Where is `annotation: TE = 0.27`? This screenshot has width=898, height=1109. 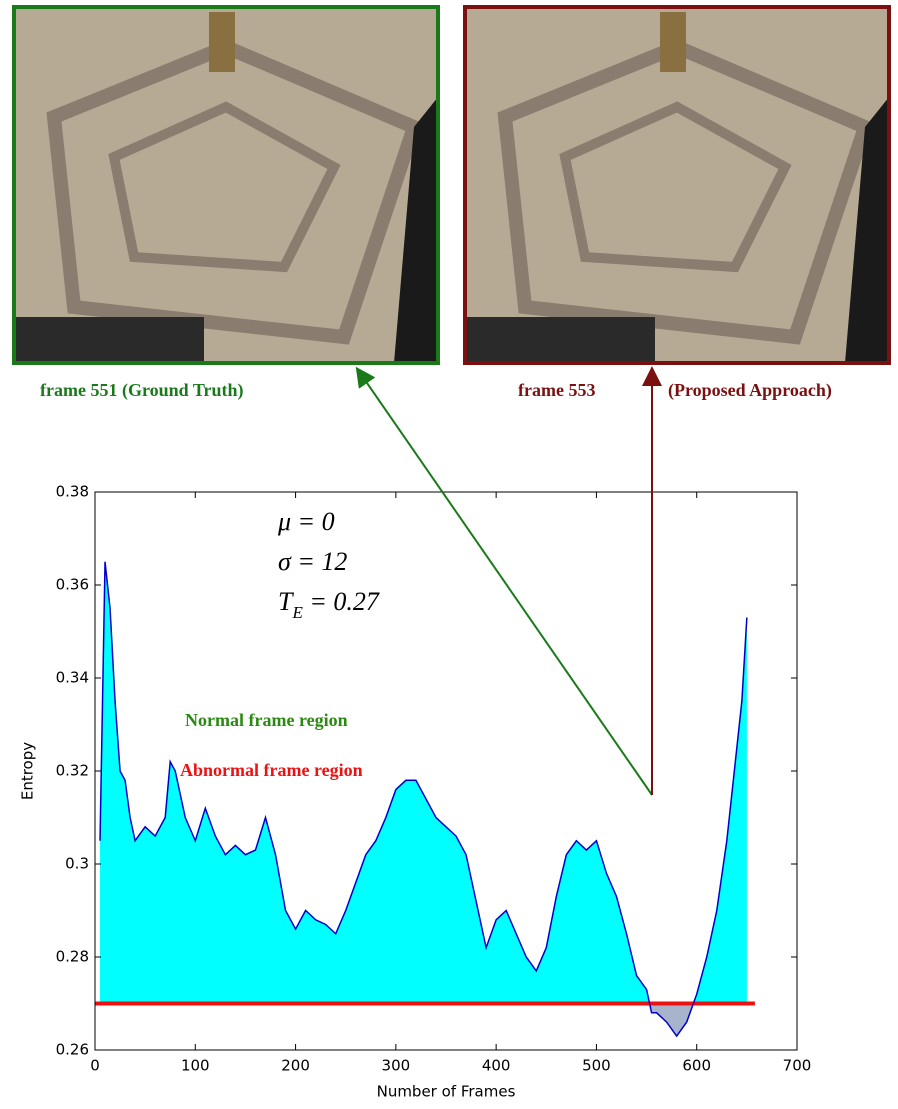
annotation: TE = 0.27 is located at coordinates (329, 604).